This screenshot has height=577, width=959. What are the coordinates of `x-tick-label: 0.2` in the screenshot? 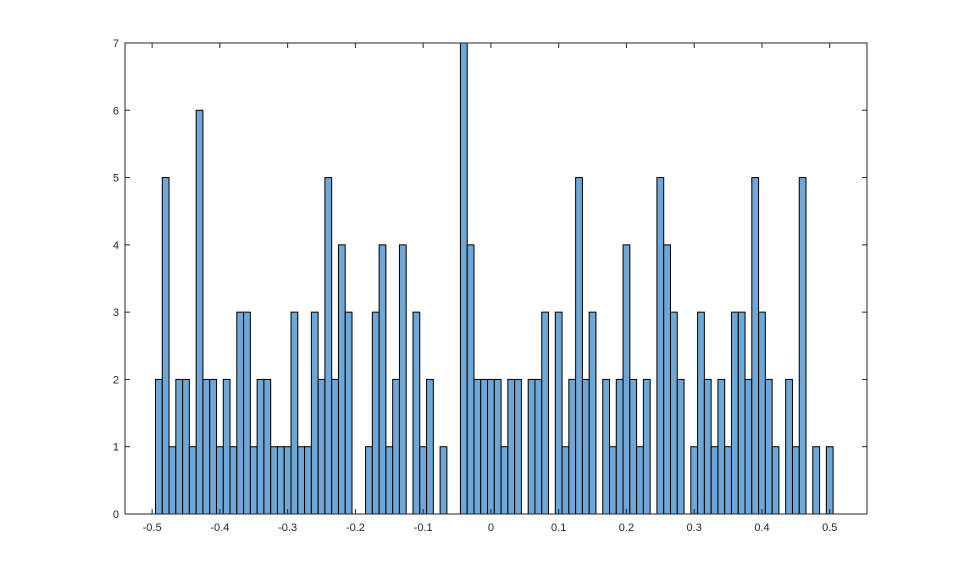 It's located at (626, 528).